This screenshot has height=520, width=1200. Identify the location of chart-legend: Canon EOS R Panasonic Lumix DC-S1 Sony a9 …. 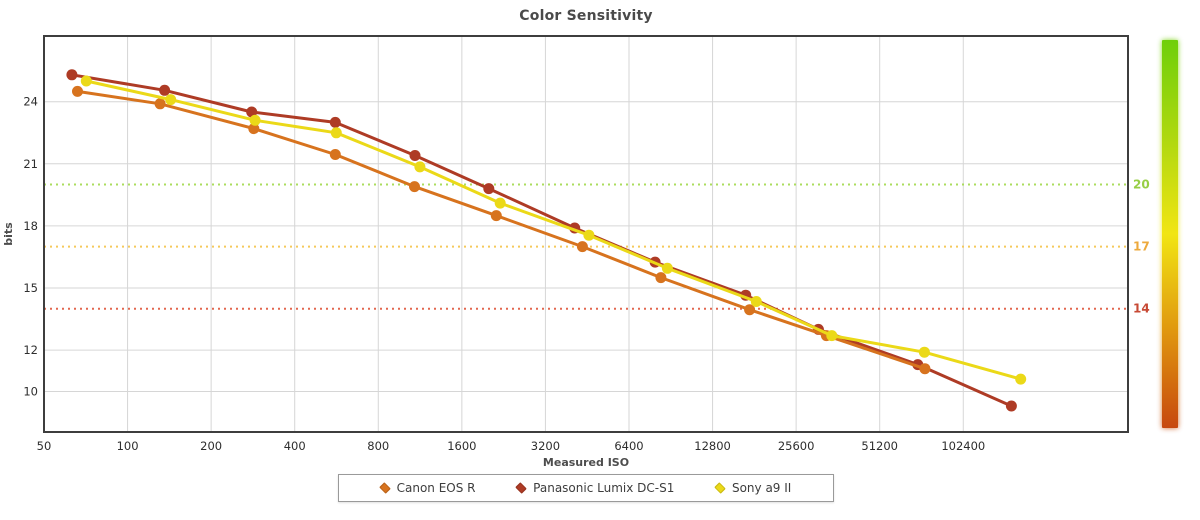
(586, 488).